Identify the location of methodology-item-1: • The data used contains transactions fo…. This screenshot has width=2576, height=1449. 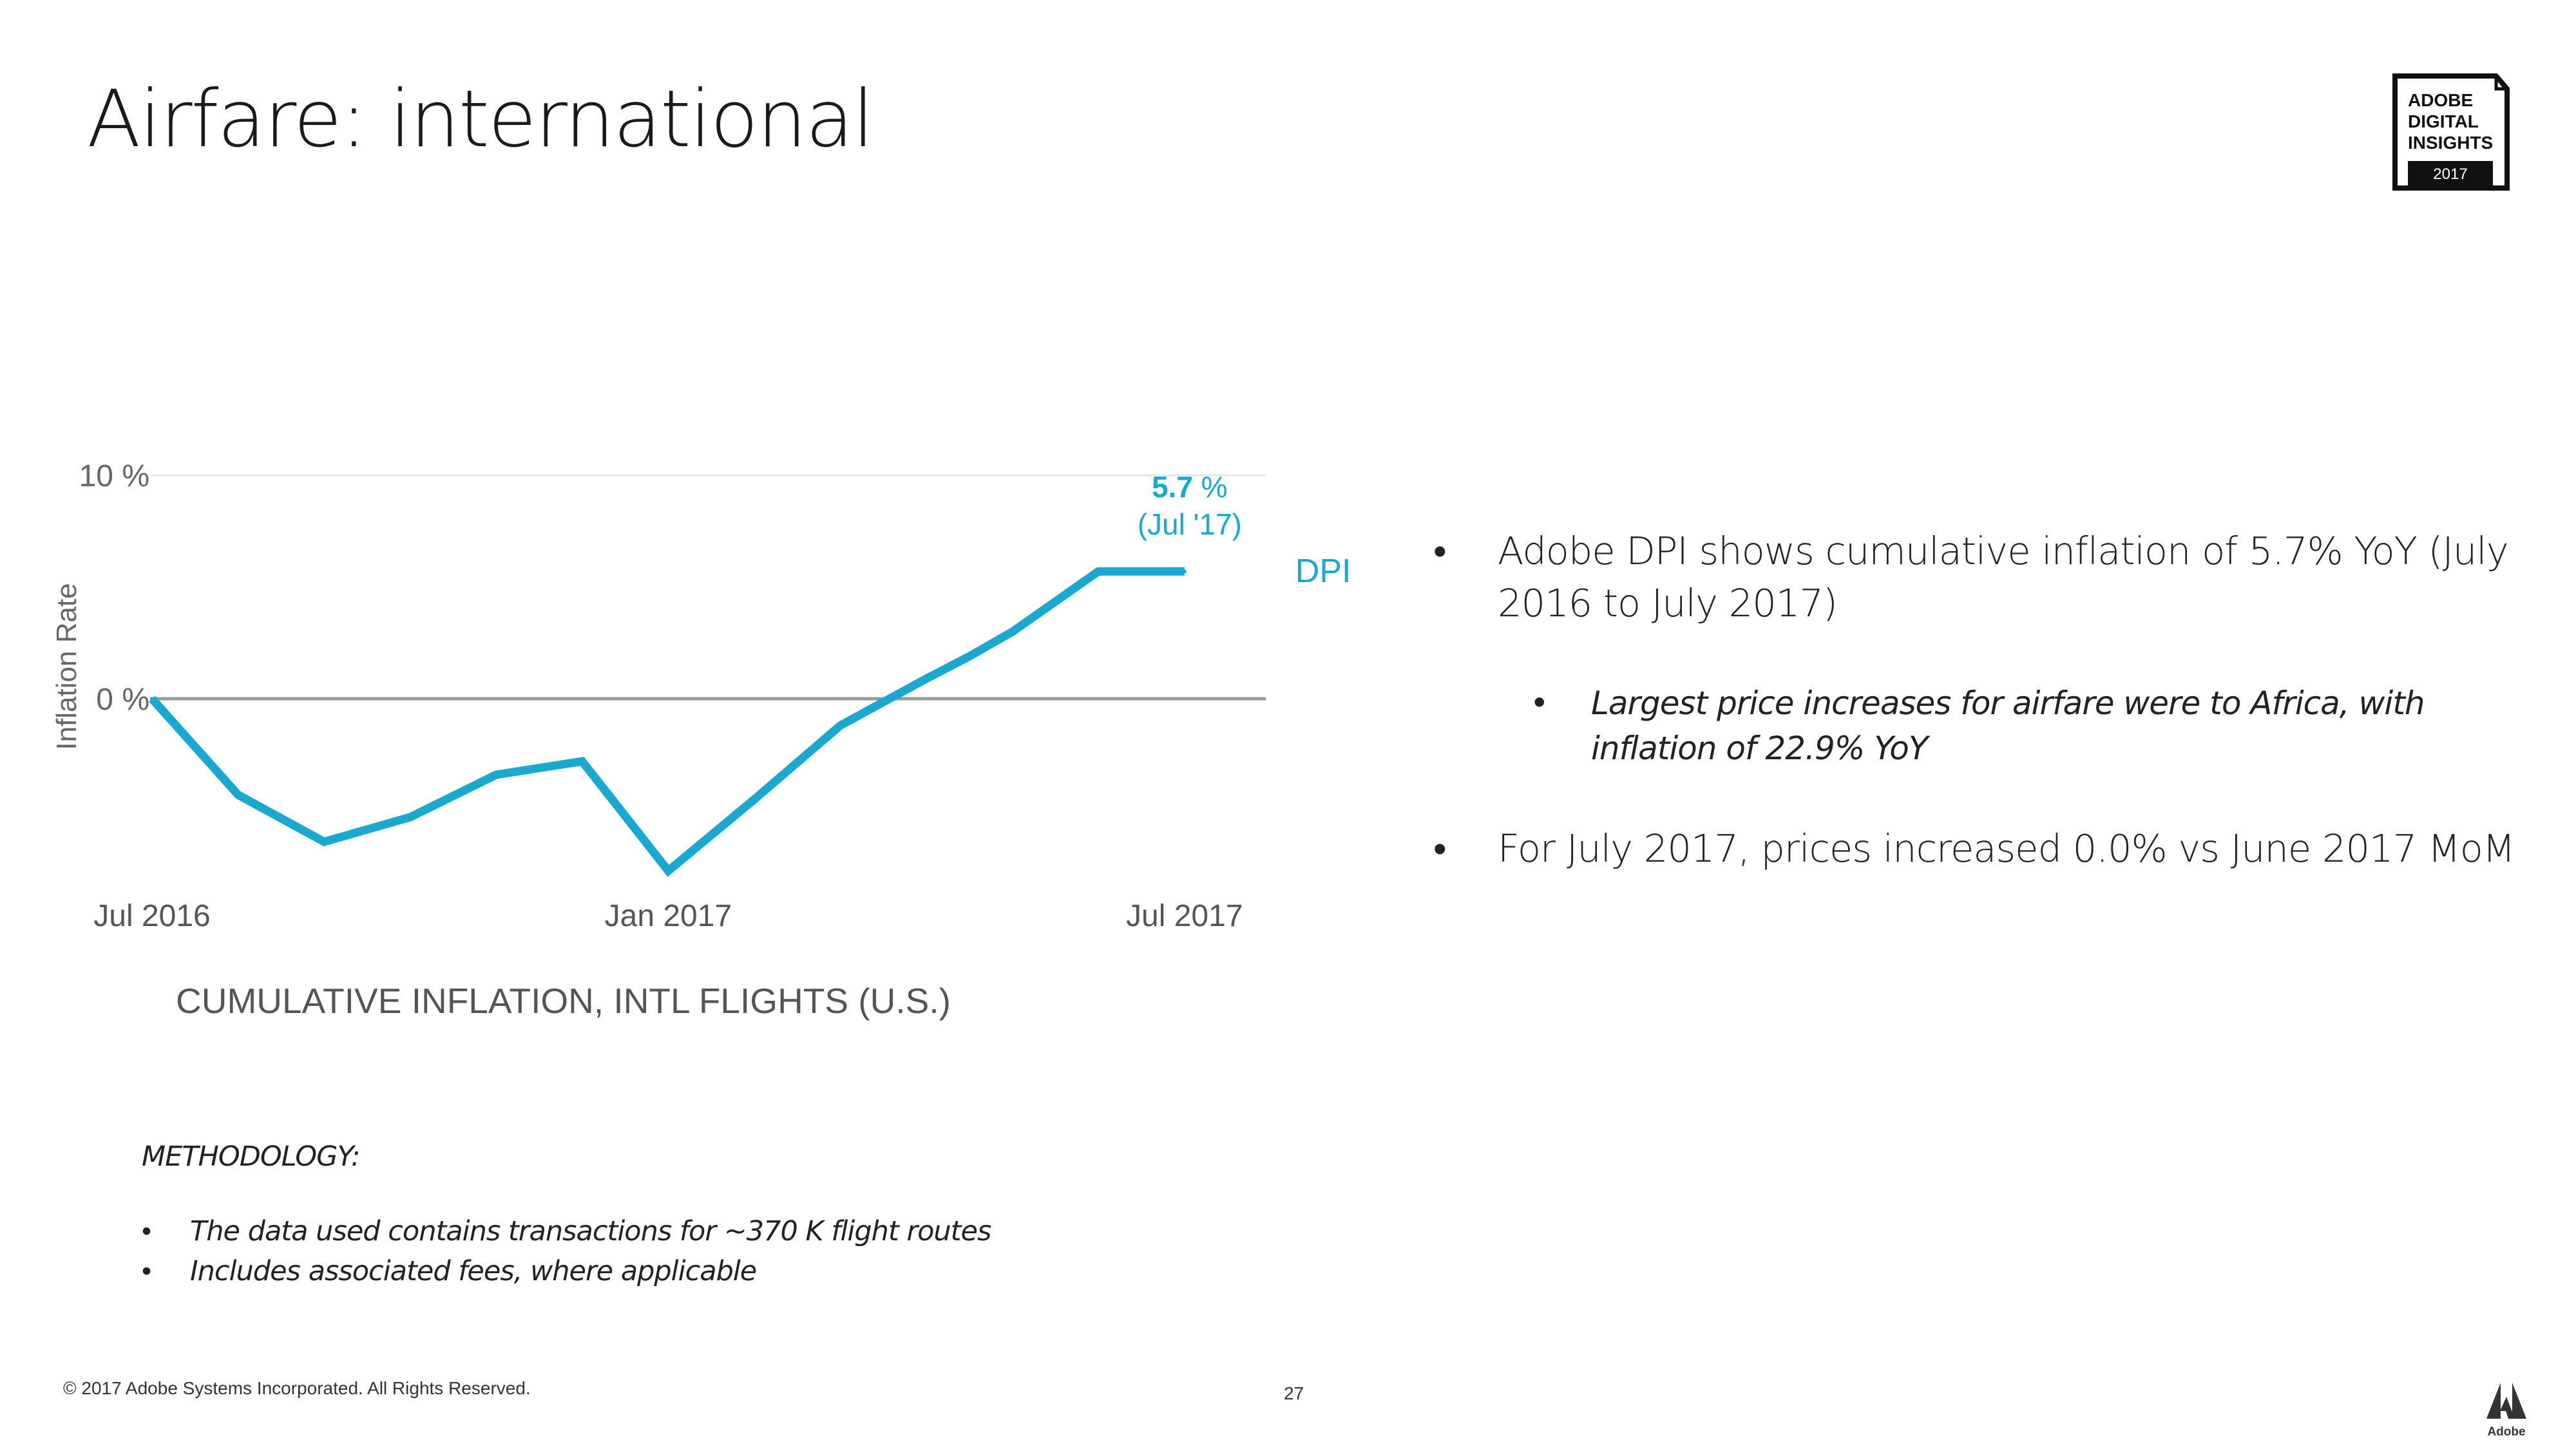
(689, 1231).